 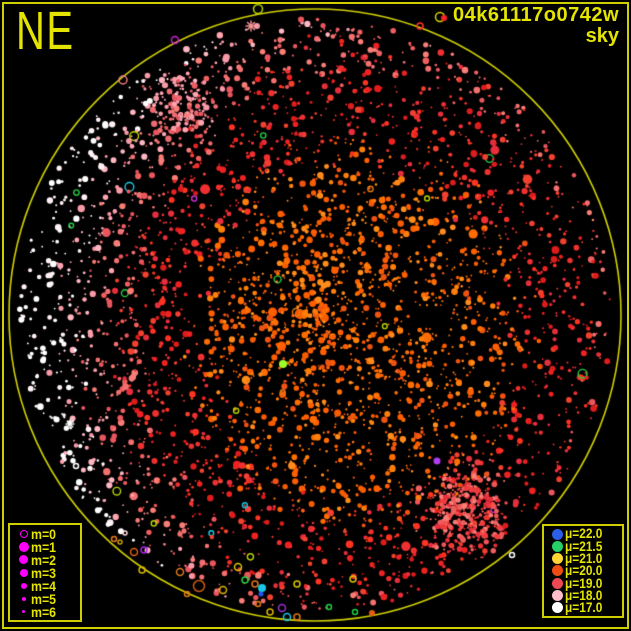 I want to click on legend-item: μ=22.0, so click(x=583, y=534).